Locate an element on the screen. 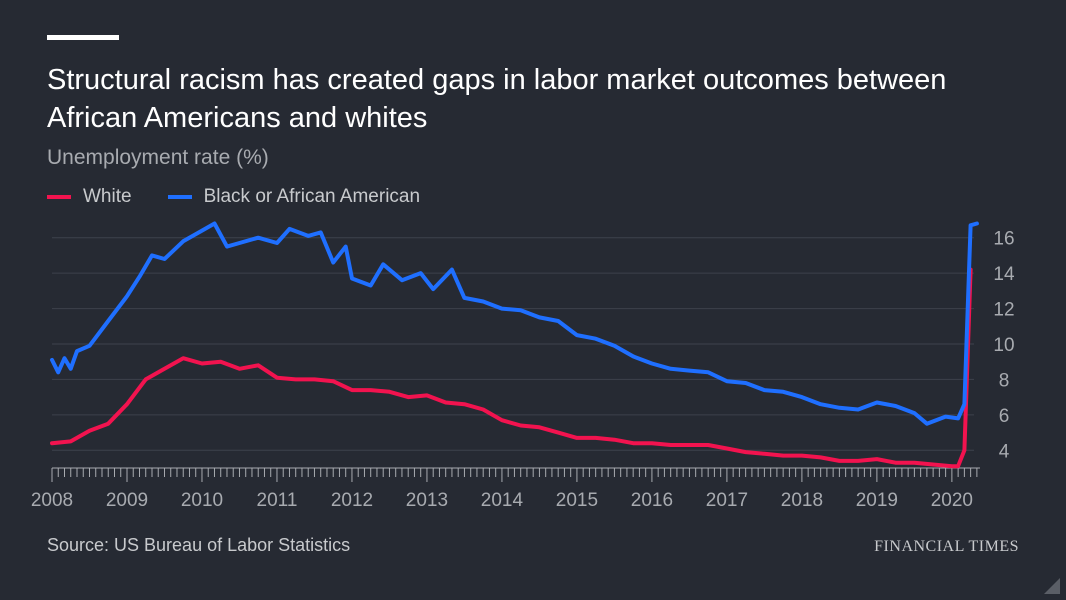 The image size is (1066, 600). y-tick-label-14: 14 is located at coordinates (1004, 274).